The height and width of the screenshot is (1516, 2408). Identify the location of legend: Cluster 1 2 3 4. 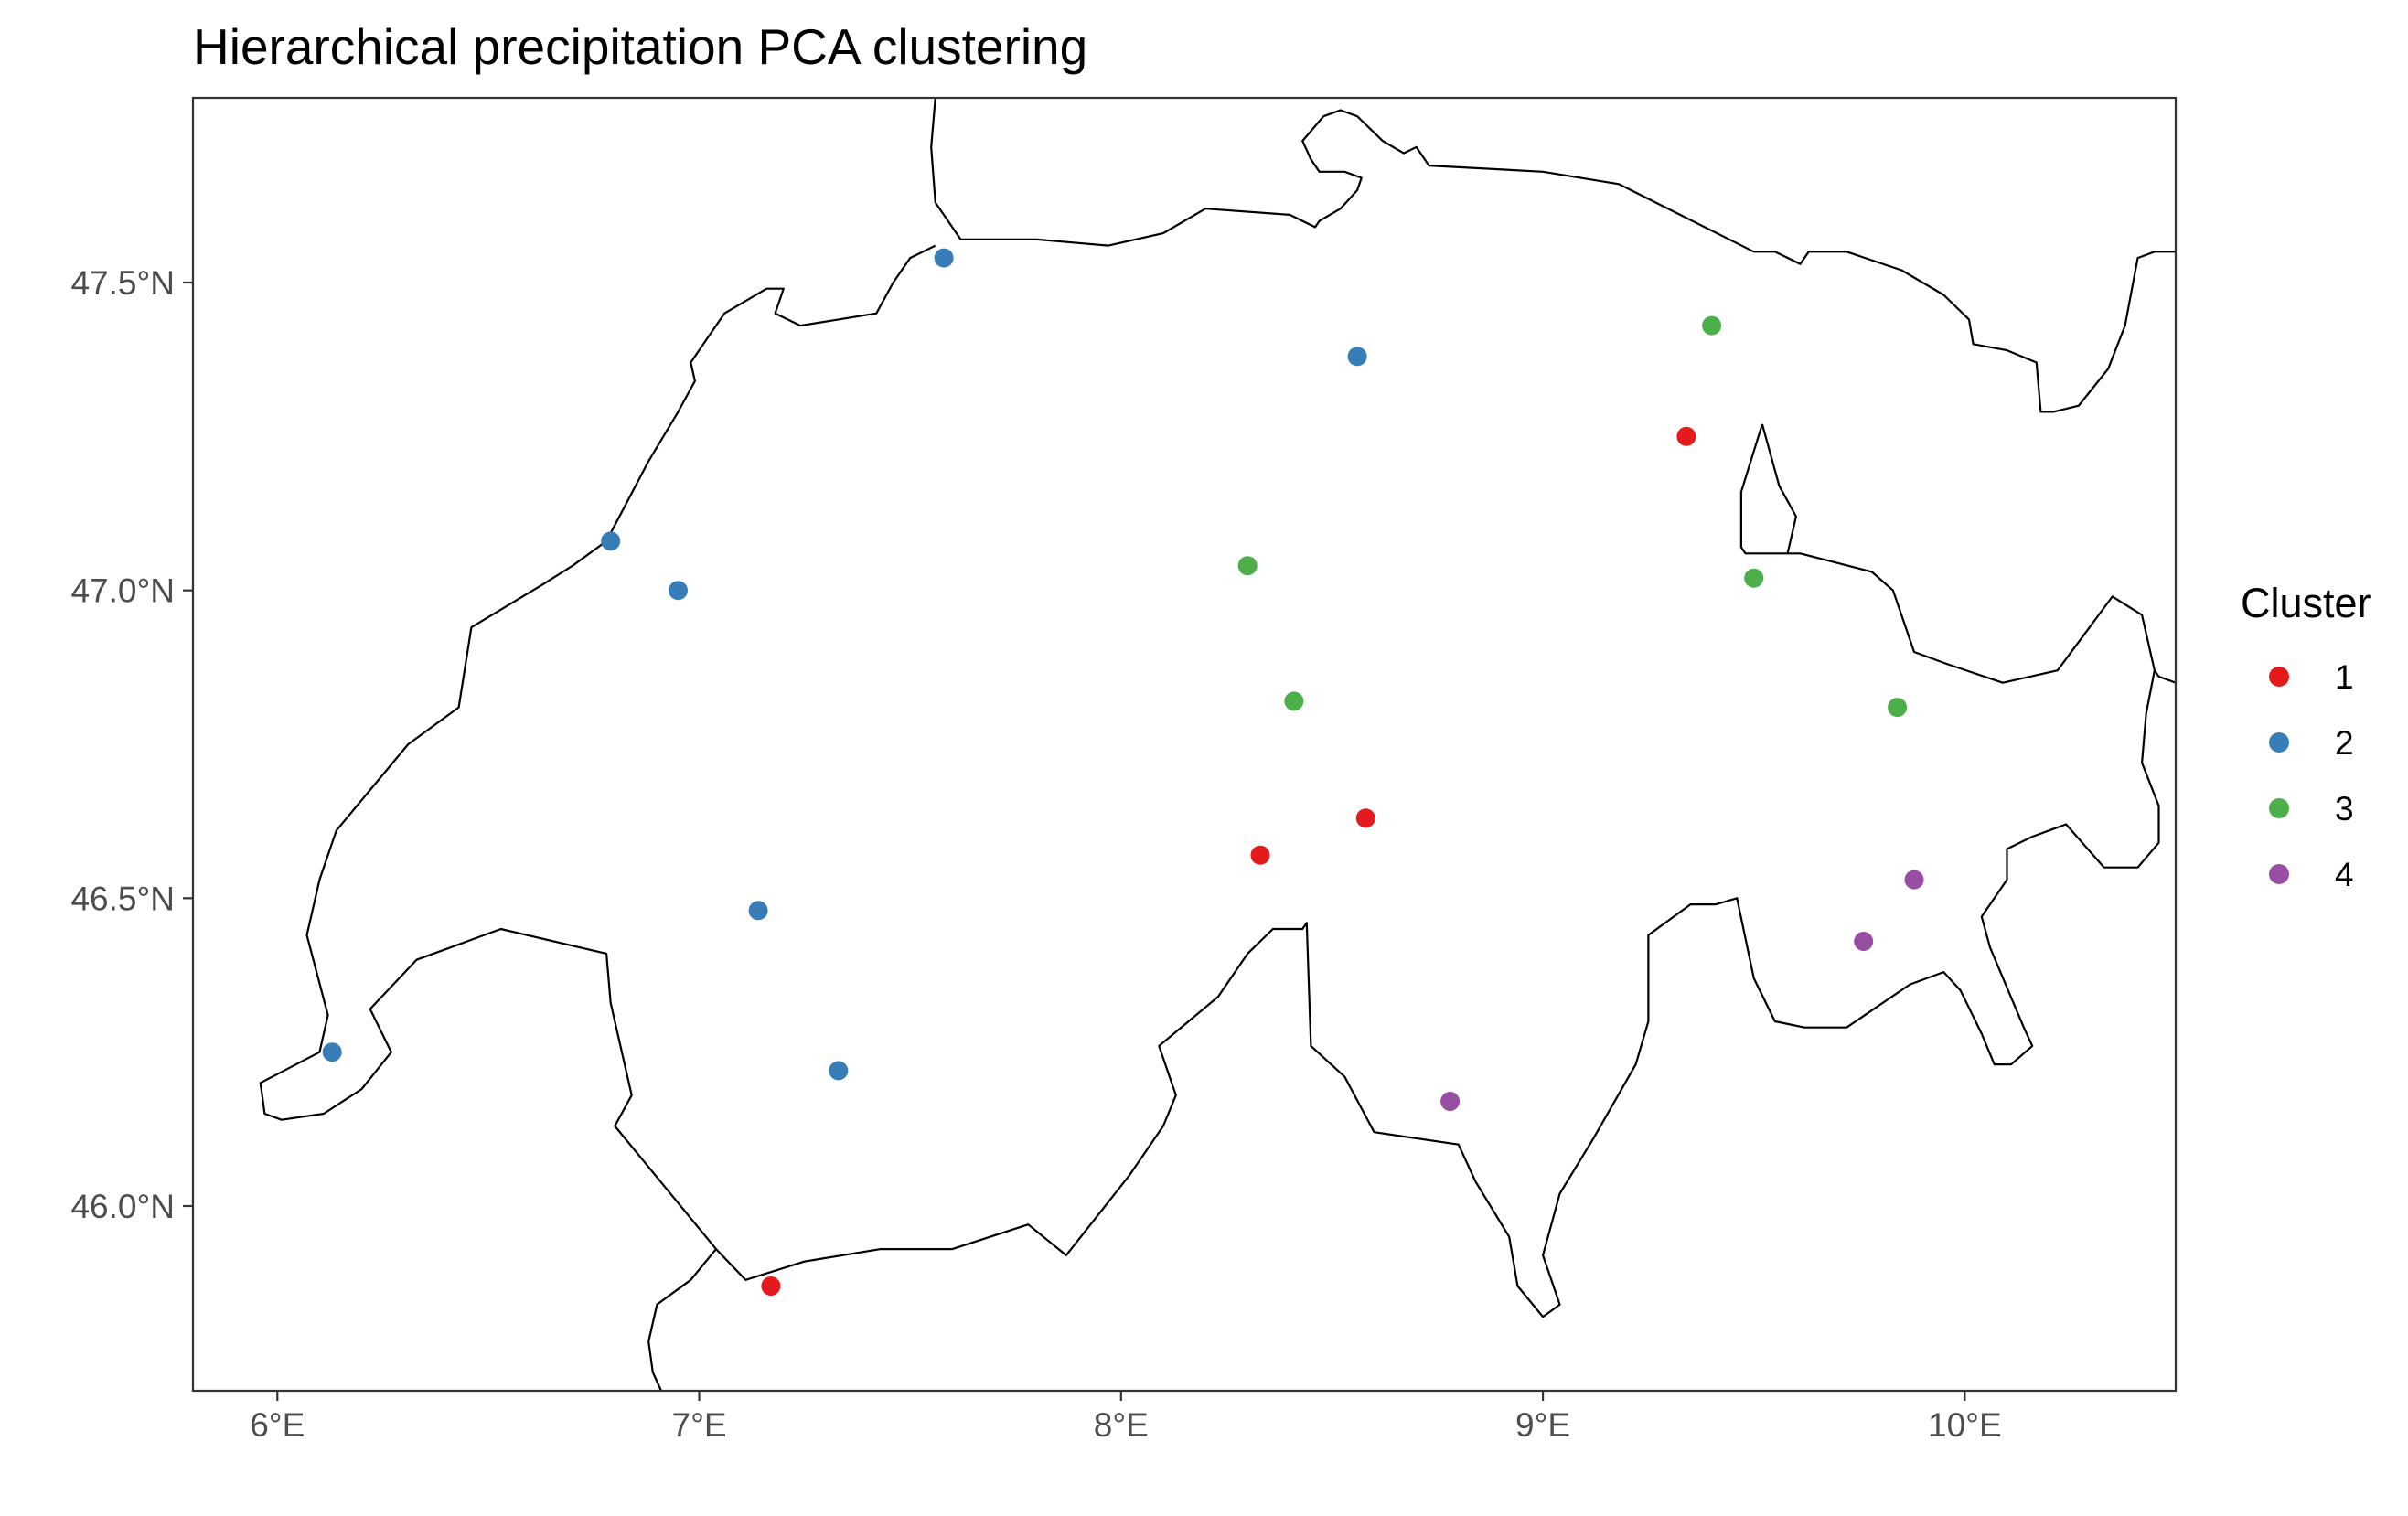
(2306, 736).